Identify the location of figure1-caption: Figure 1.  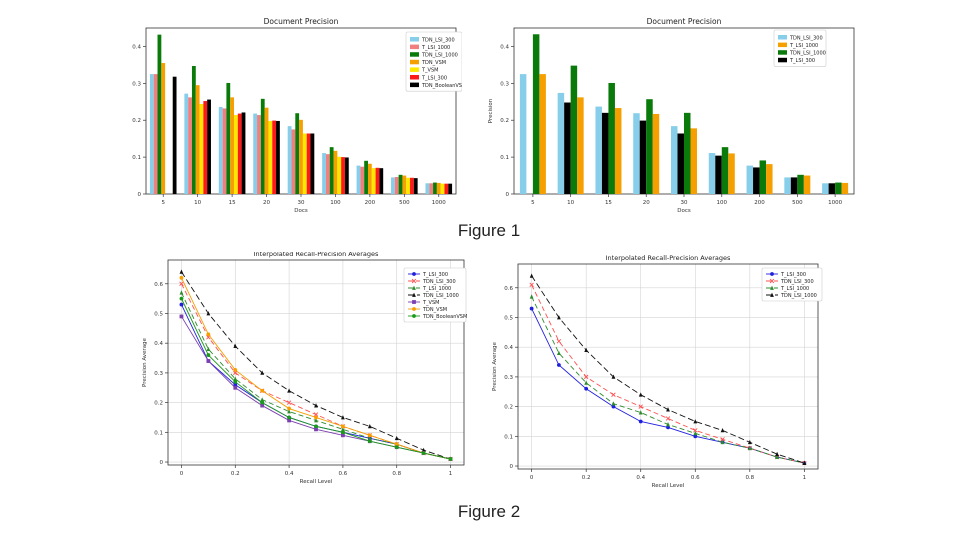
(489, 230).